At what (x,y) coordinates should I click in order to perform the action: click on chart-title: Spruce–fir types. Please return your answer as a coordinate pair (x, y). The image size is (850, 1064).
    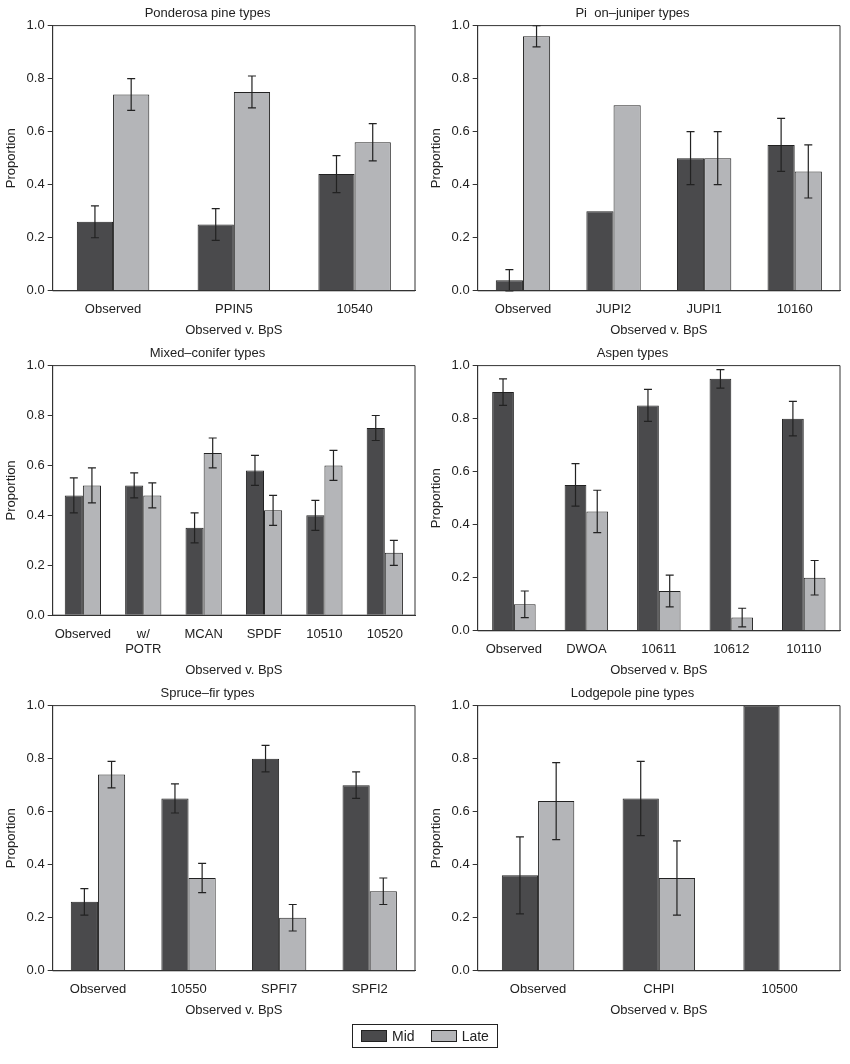
    Looking at the image, I should click on (207, 693).